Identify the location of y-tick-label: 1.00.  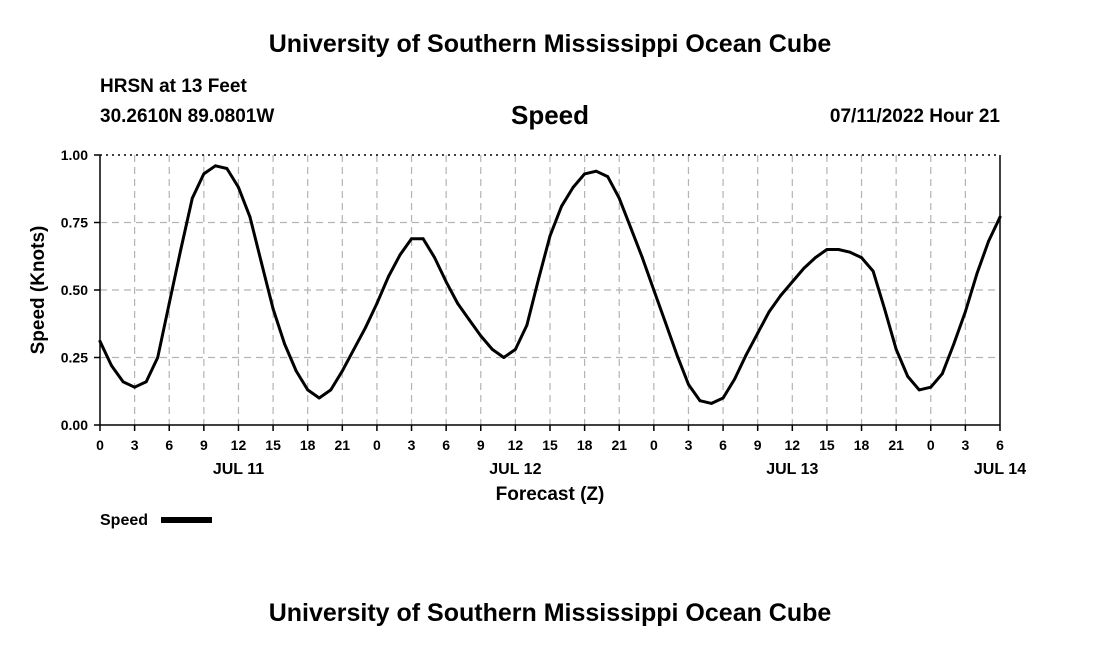
(74, 155).